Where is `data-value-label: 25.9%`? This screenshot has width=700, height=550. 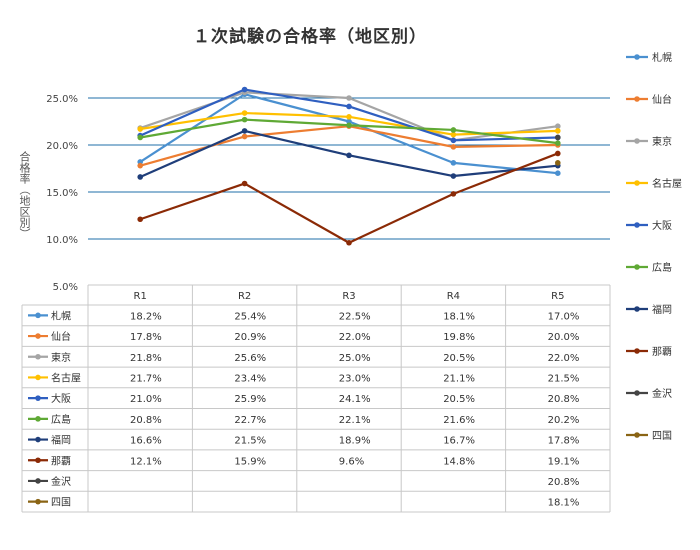
data-value-label: 25.9% is located at coordinates (250, 399).